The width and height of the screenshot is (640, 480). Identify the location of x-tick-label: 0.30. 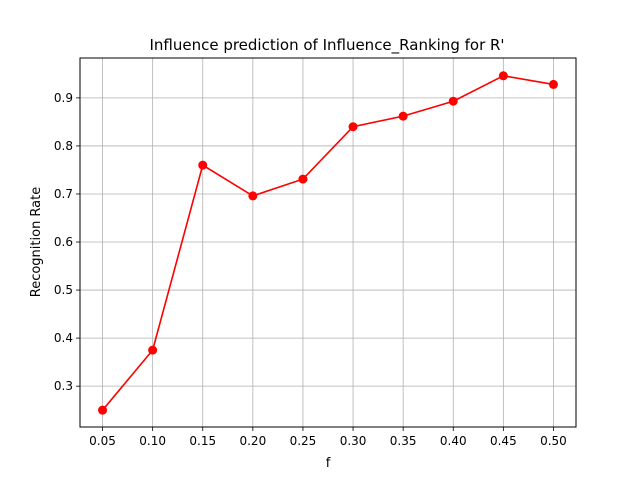
(353, 441).